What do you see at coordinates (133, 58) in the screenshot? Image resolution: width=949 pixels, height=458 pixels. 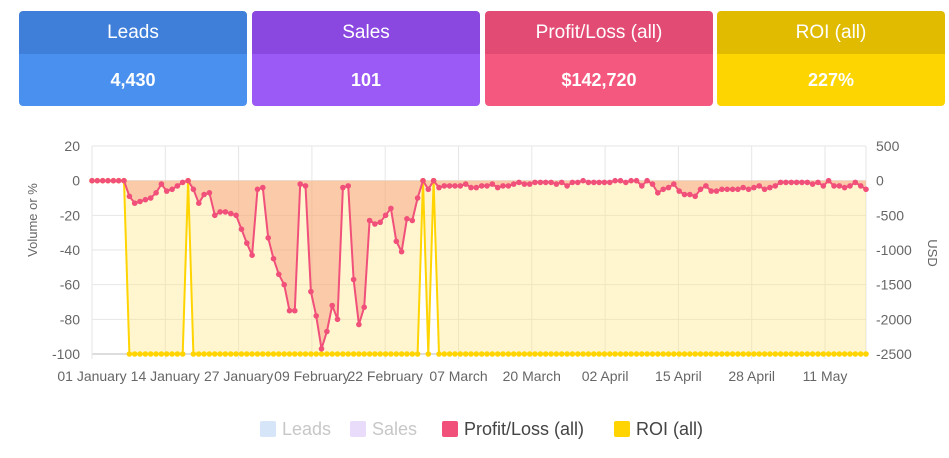 I see `leads-card: Leads 4,430` at bounding box center [133, 58].